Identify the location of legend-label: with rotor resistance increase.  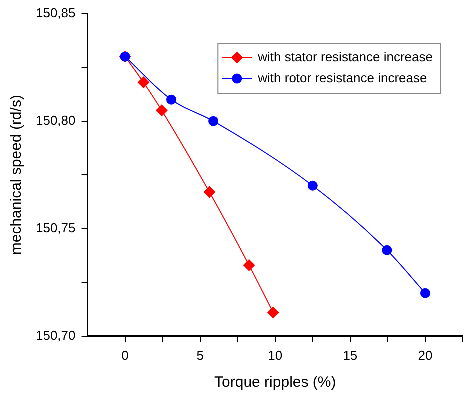
(342, 78).